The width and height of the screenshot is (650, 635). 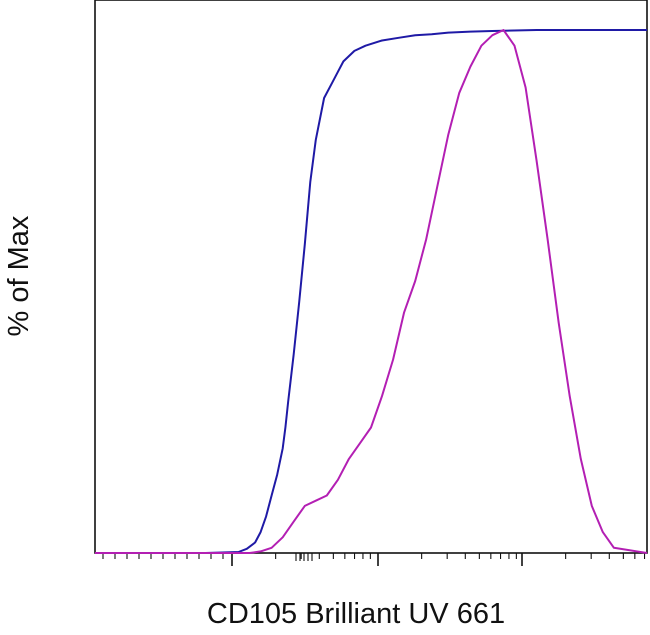 What do you see at coordinates (374, 559) in the screenshot?
I see `x-axis-ticks` at bounding box center [374, 559].